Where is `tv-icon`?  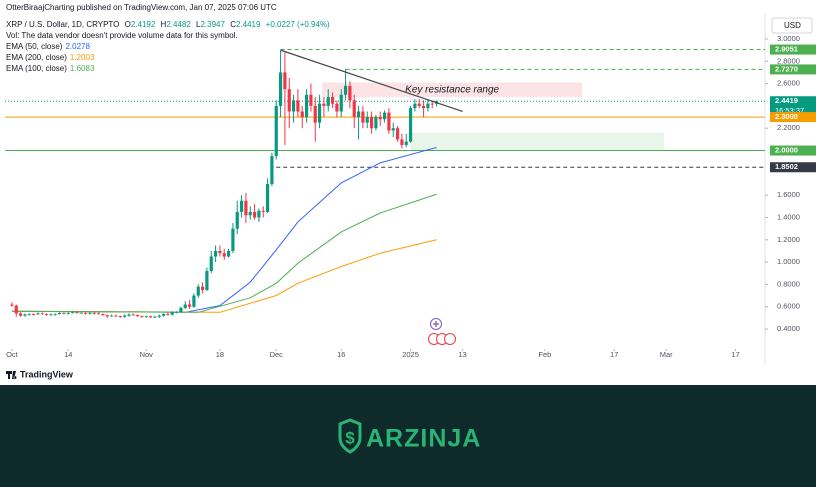
tv-icon is located at coordinates (11, 375).